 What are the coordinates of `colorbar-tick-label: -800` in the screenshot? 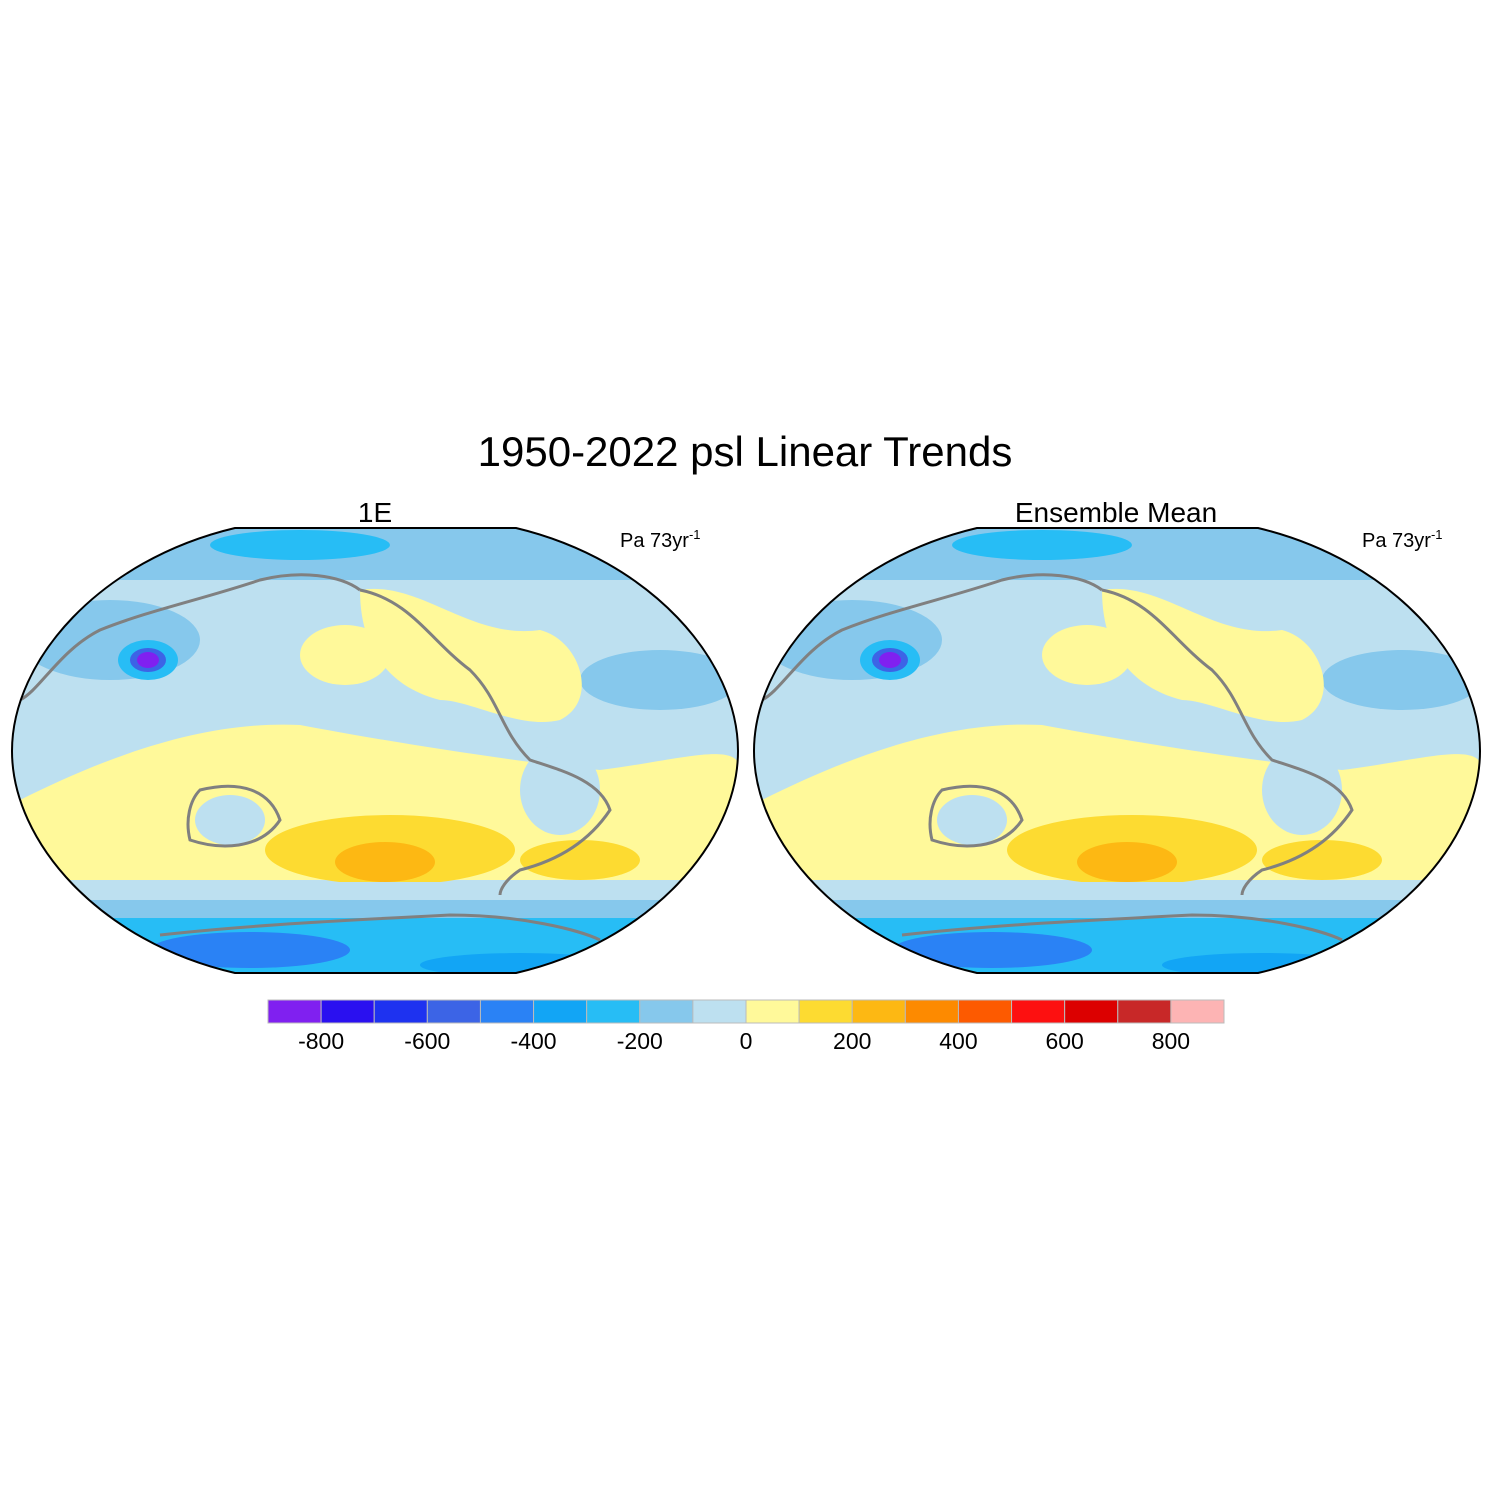 It's located at (321, 1041).